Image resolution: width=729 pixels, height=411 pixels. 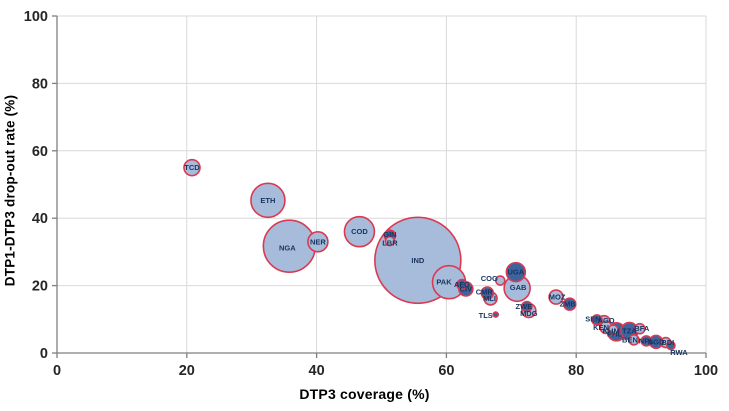 I want to click on bubble-NER, so click(x=318, y=241).